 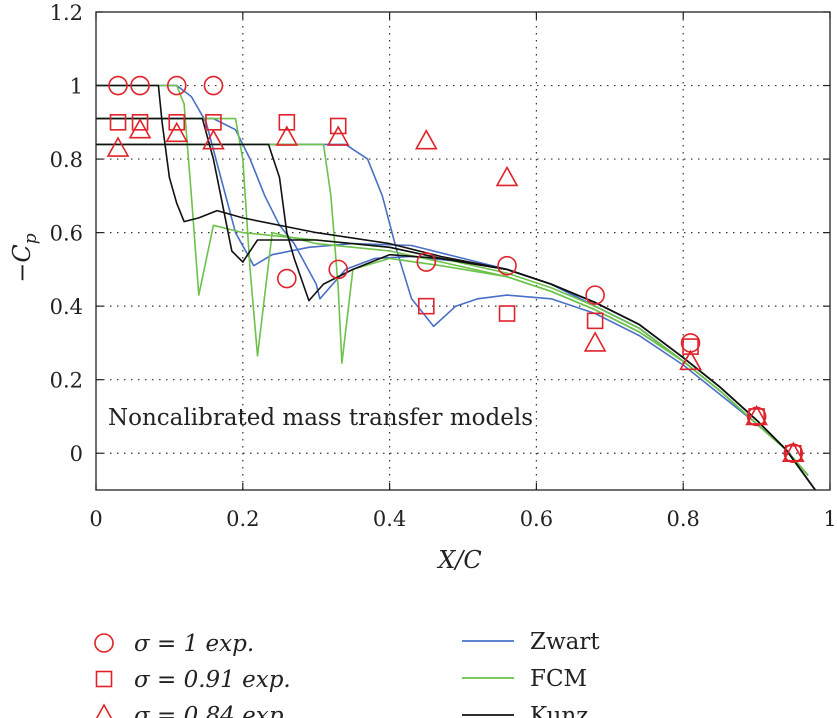 What do you see at coordinates (565, 642) in the screenshot?
I see `legend-label: Zwart` at bounding box center [565, 642].